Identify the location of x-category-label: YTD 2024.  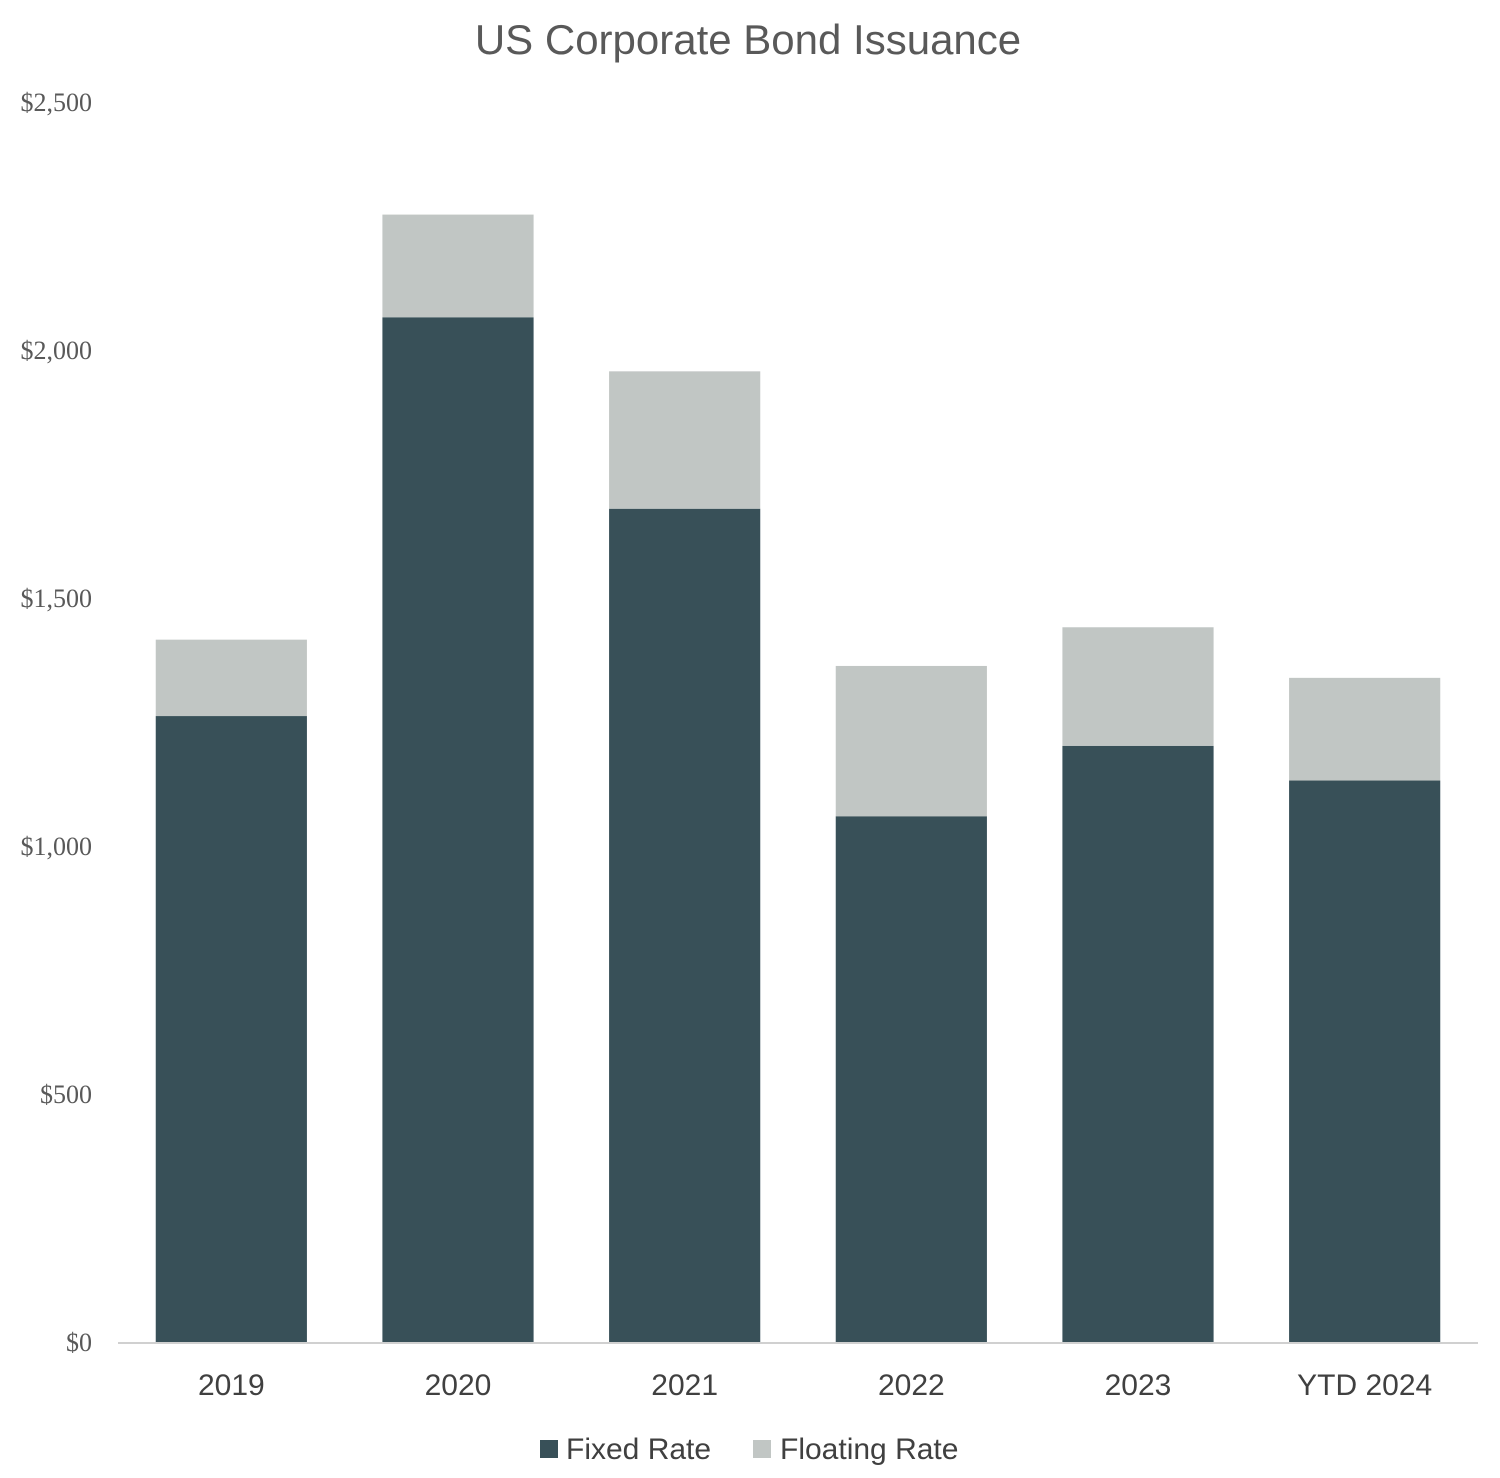
(1364, 1385).